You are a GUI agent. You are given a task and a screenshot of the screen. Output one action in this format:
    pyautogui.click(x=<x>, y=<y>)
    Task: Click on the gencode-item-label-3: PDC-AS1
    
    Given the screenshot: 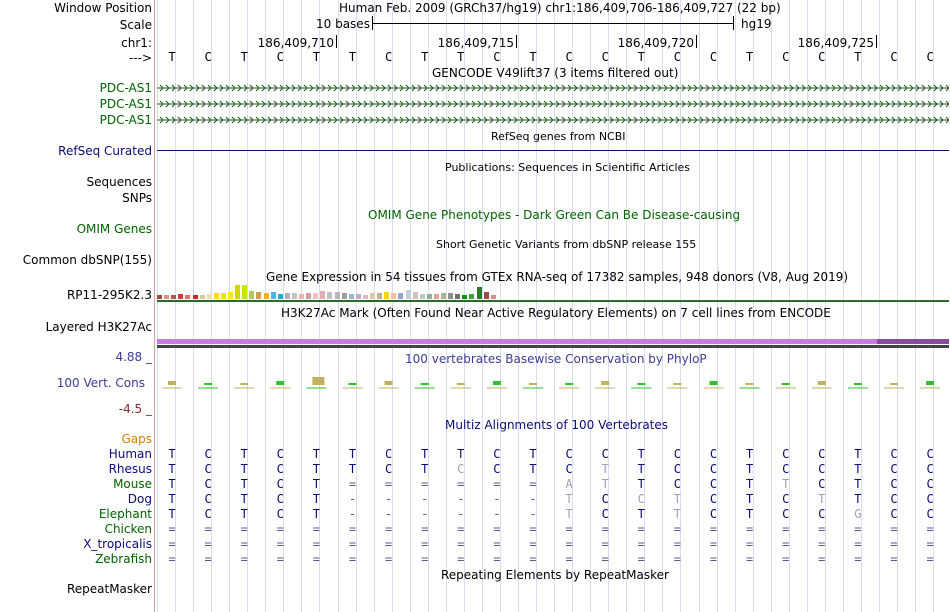 What is the action you would take?
    pyautogui.click(x=125, y=120)
    